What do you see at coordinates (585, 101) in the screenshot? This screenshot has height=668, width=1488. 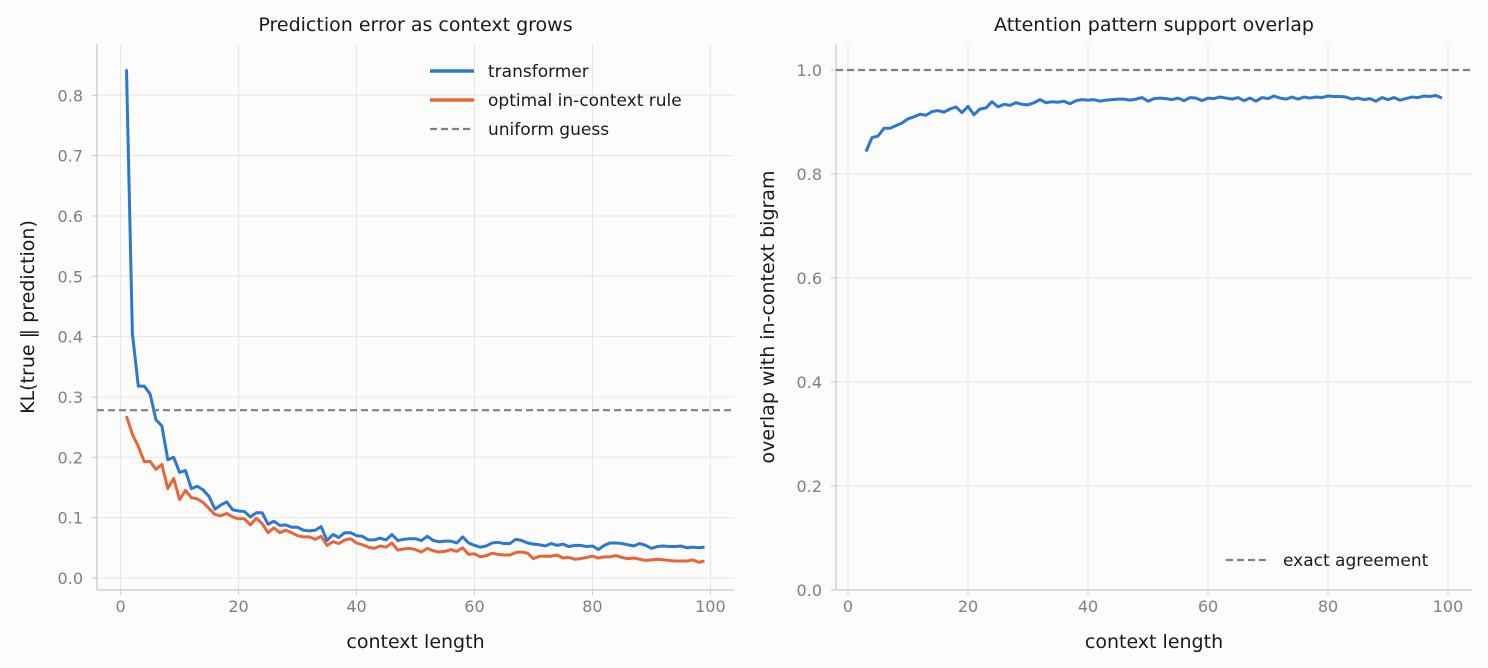 I see `legend-entry-label: optimal in-context rule` at bounding box center [585, 101].